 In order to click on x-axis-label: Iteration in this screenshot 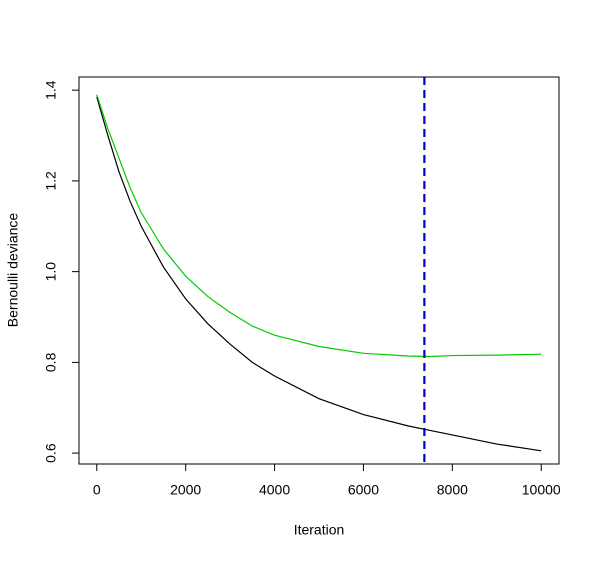, I will do `click(319, 530)`.